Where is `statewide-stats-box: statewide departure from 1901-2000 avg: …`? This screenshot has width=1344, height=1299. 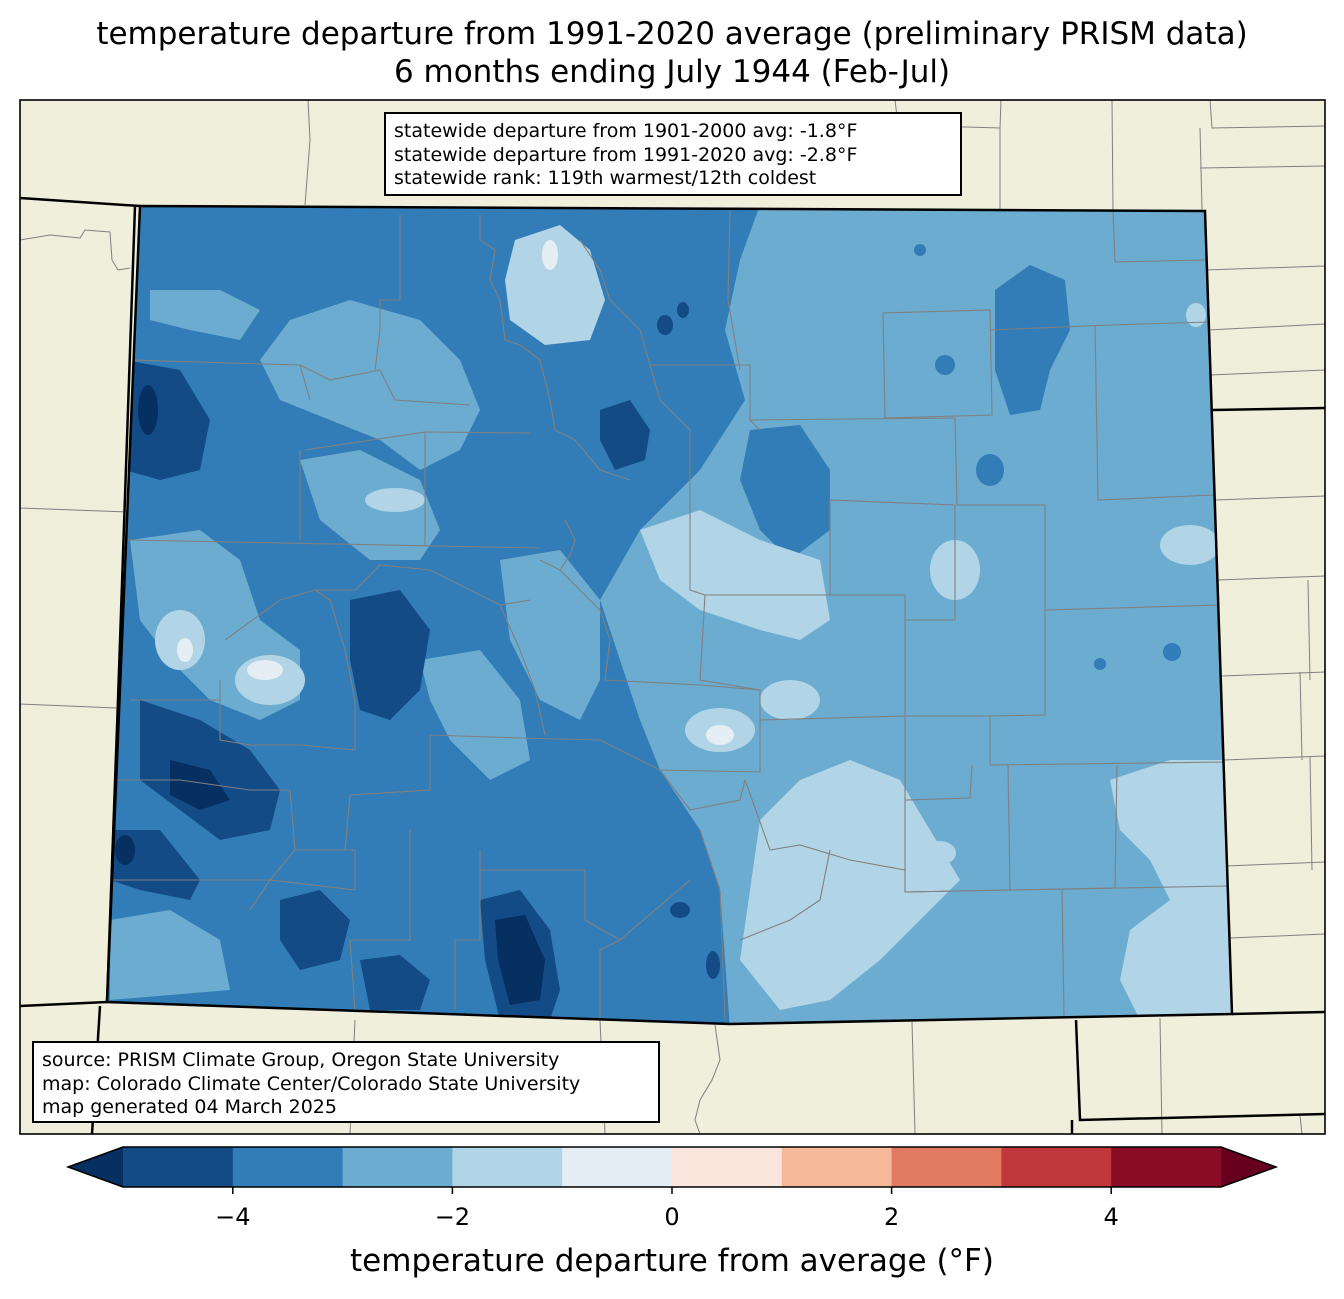 statewide-stats-box: statewide departure from 1901-2000 avg: … is located at coordinates (673, 154).